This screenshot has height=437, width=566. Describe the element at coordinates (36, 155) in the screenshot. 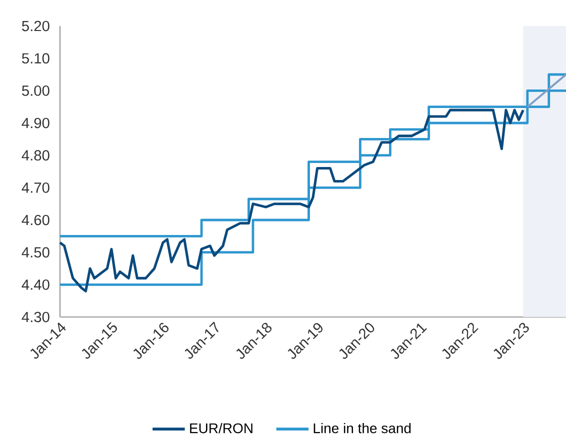

I see `y-tick-label: 4.80` at that location.